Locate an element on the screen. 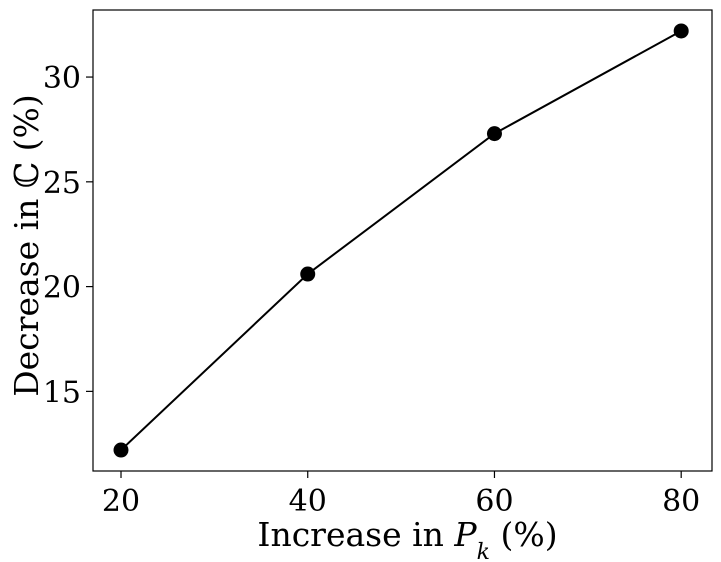 The image size is (721, 562). y-tick-label: 25 is located at coordinates (62, 183).